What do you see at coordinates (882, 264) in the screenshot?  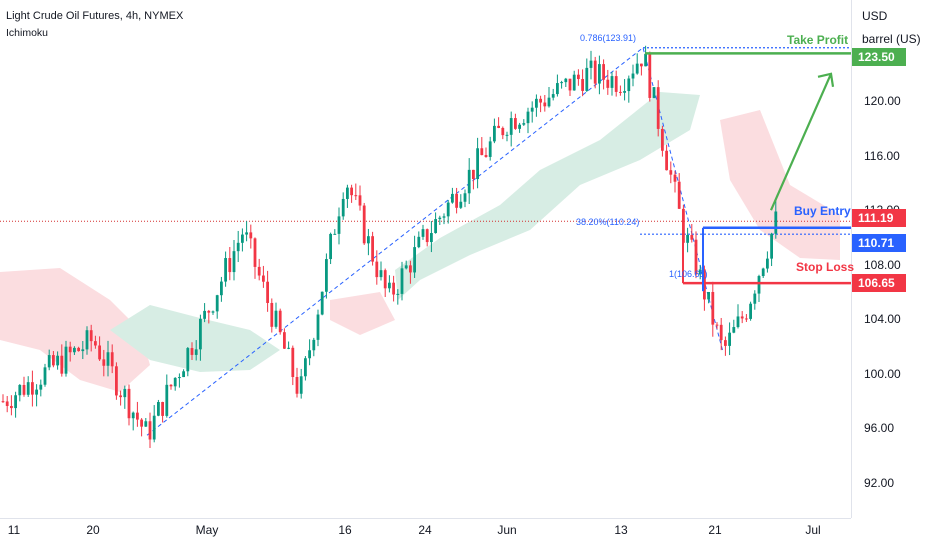 I see `price-tick-label: 108.00` at bounding box center [882, 264].